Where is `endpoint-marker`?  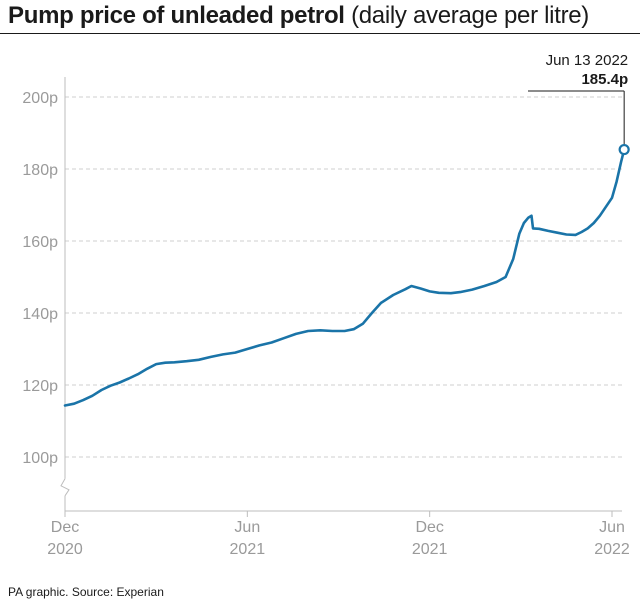 endpoint-marker is located at coordinates (624, 149).